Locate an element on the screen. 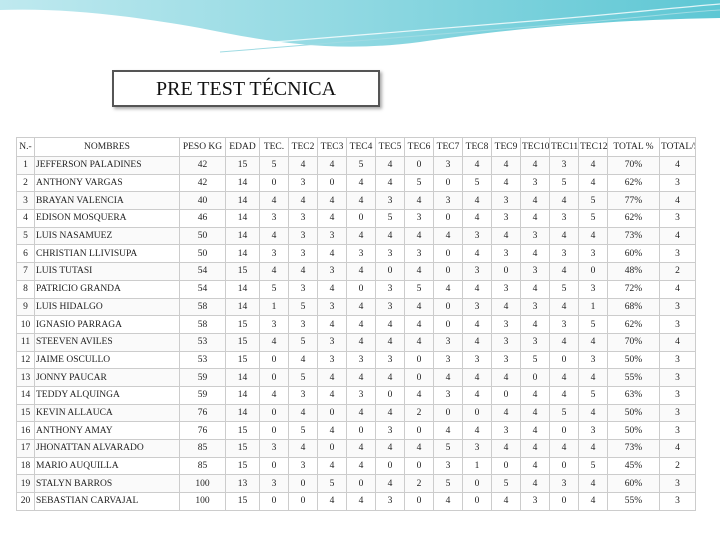  column-header: NOMBRES is located at coordinates (107, 147).